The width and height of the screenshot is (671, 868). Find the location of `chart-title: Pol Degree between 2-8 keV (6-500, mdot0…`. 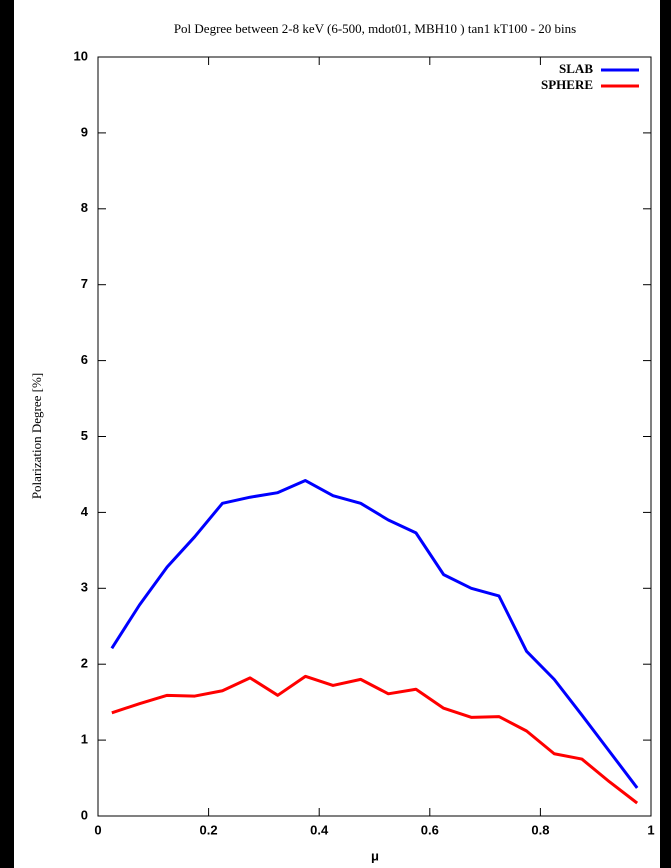

chart-title: Pol Degree between 2-8 keV (6-500, mdot0… is located at coordinates (375, 28).